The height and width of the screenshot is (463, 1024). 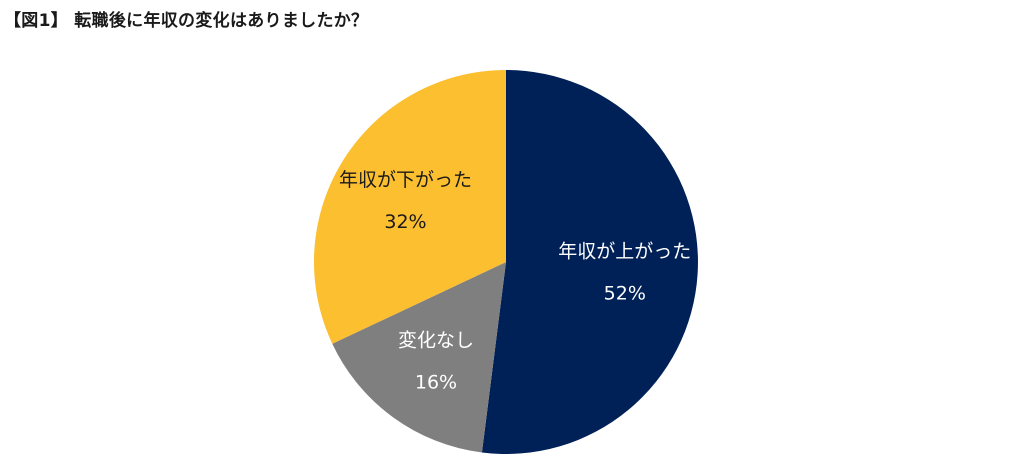 I want to click on slice-value-label: 52%, so click(x=625, y=294).